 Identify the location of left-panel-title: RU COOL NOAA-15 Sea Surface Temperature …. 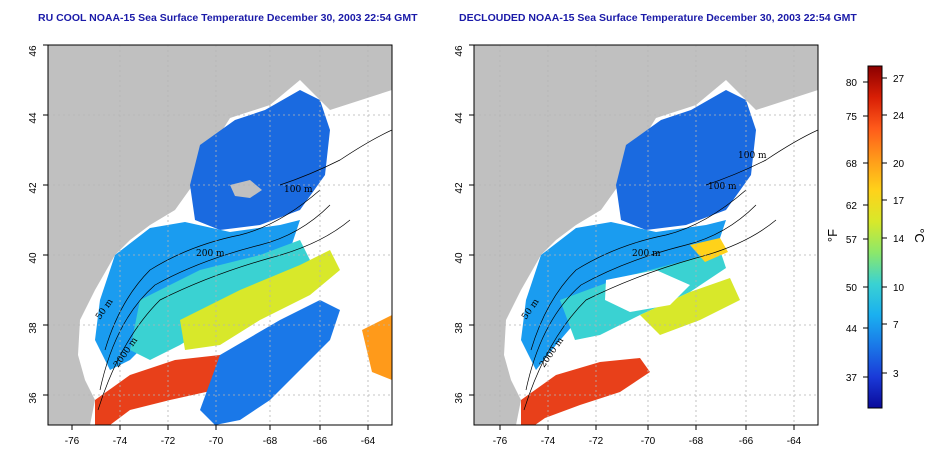
(228, 18).